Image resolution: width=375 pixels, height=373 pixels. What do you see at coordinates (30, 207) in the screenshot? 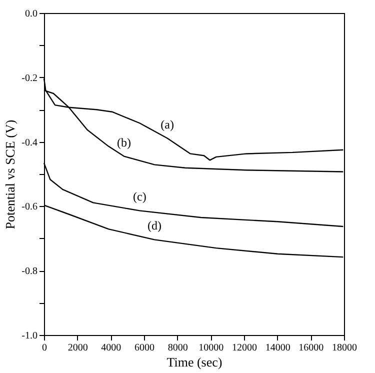
I see `y-tick-label: -0.6` at bounding box center [30, 207].